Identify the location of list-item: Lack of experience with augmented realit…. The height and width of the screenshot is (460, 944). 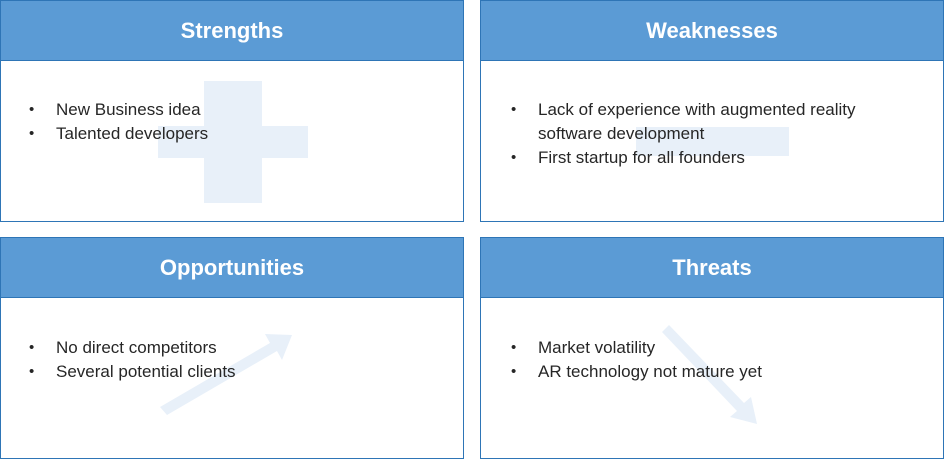
(711, 122).